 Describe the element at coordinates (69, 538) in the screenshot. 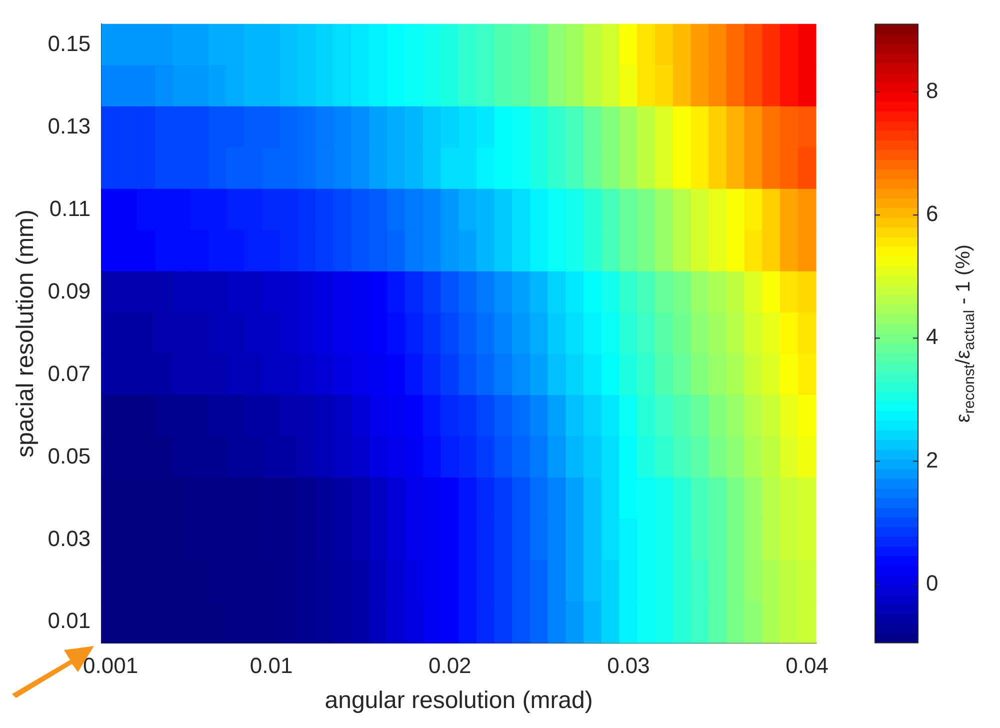

I see `y-tick-label: 0.03` at that location.